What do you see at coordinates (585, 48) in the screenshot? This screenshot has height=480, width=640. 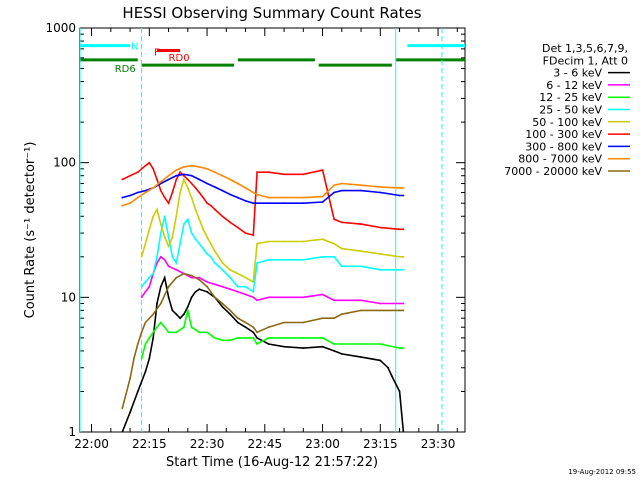 I see `legend-header: Det 1,3,5,6,7,9,` at bounding box center [585, 48].